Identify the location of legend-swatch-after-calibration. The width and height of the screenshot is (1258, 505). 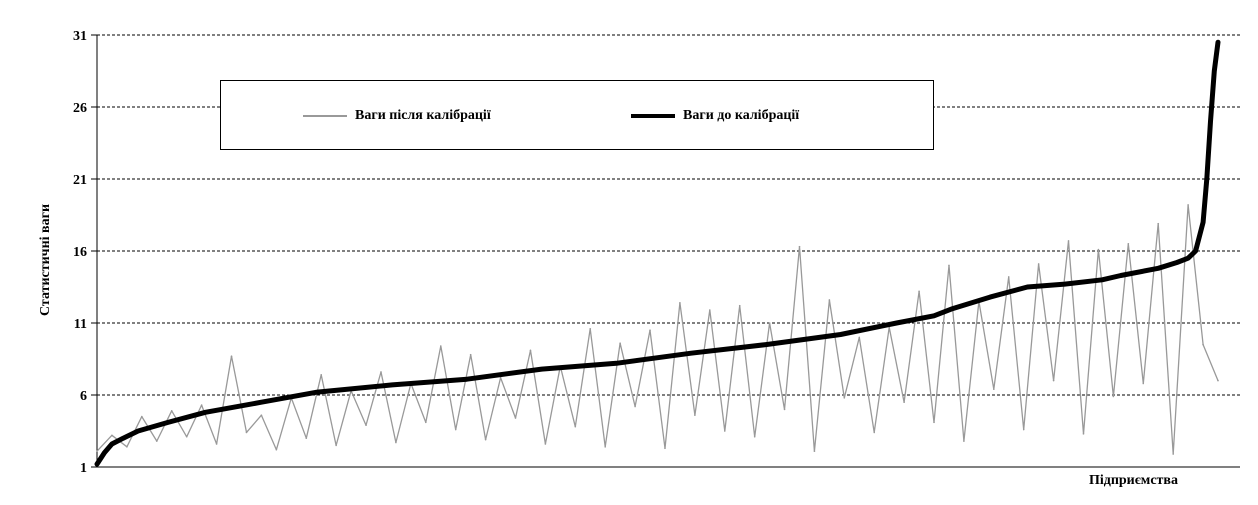
(325, 116).